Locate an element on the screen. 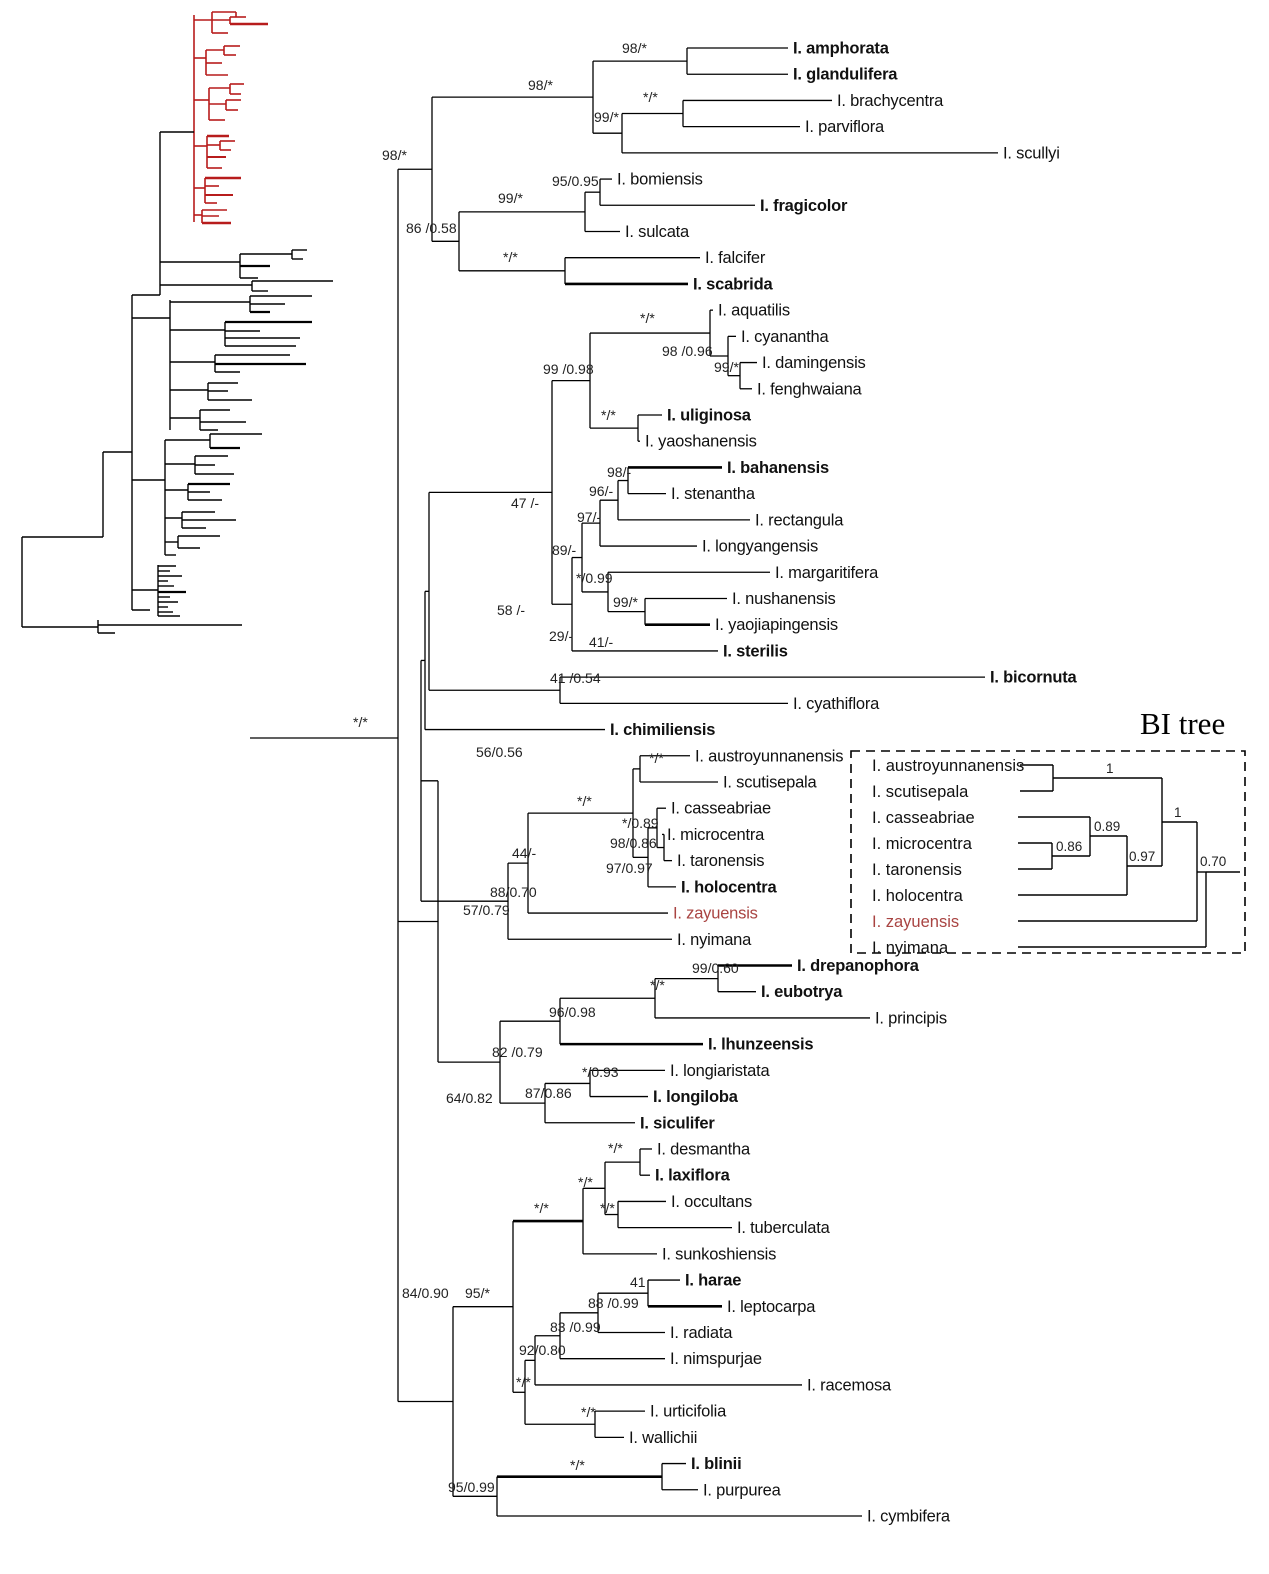 This screenshot has width=1269, height=1574. support-label: 58 /- is located at coordinates (511, 610).